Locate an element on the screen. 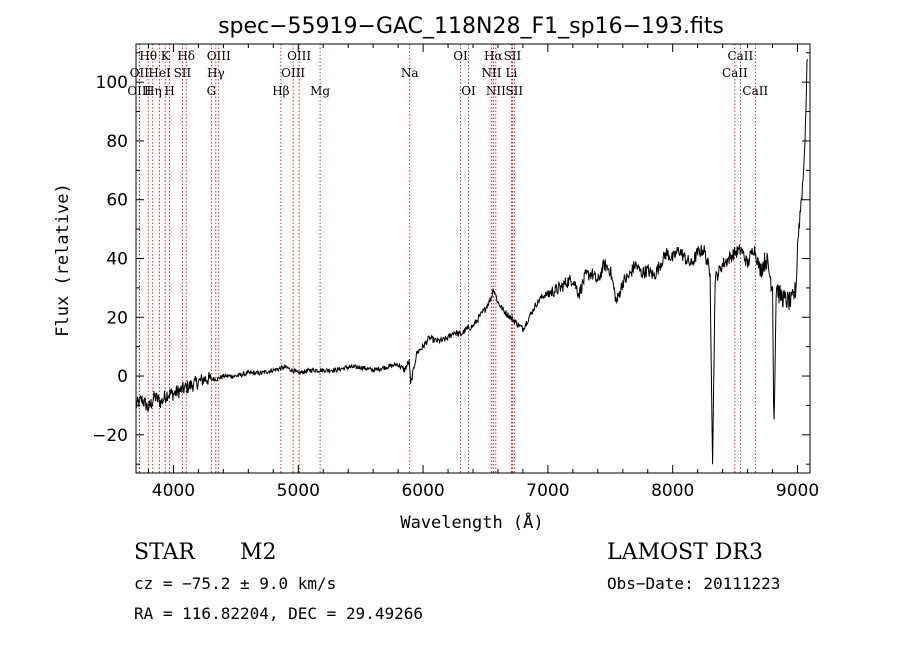 The image size is (900, 649). spectral-line-label: H is located at coordinates (169, 91).